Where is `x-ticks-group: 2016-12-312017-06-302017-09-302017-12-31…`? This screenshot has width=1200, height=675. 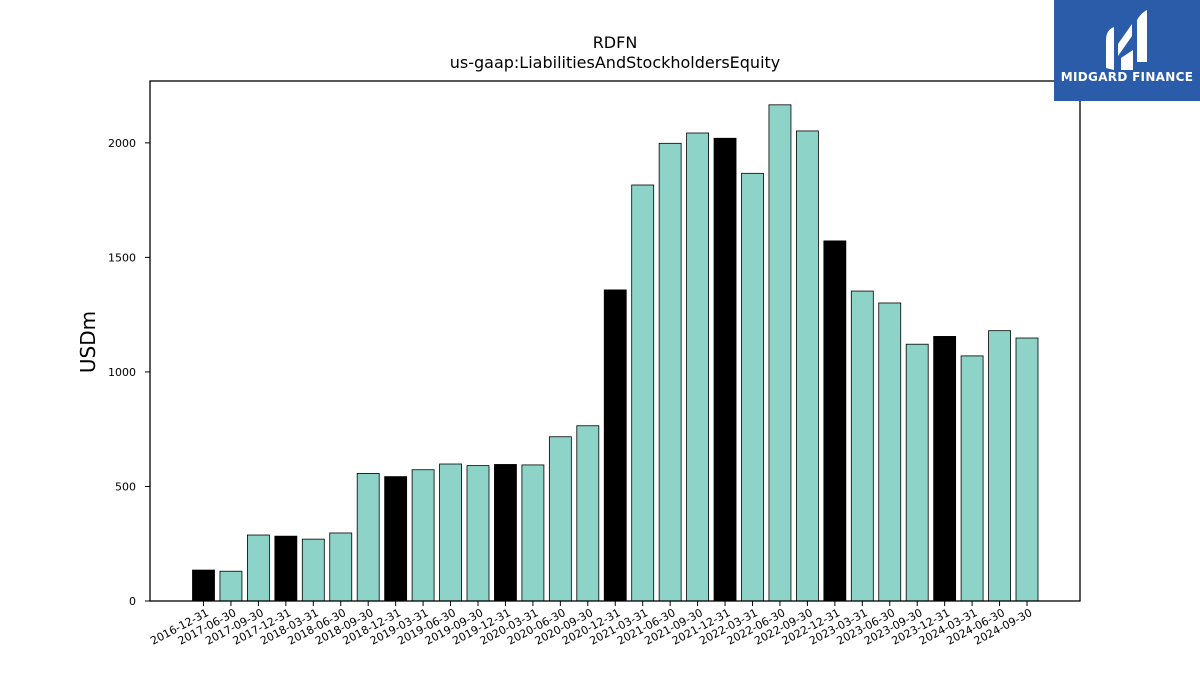 x-ticks-group: 2016-12-312017-06-302017-09-302017-12-31… is located at coordinates (591, 624).